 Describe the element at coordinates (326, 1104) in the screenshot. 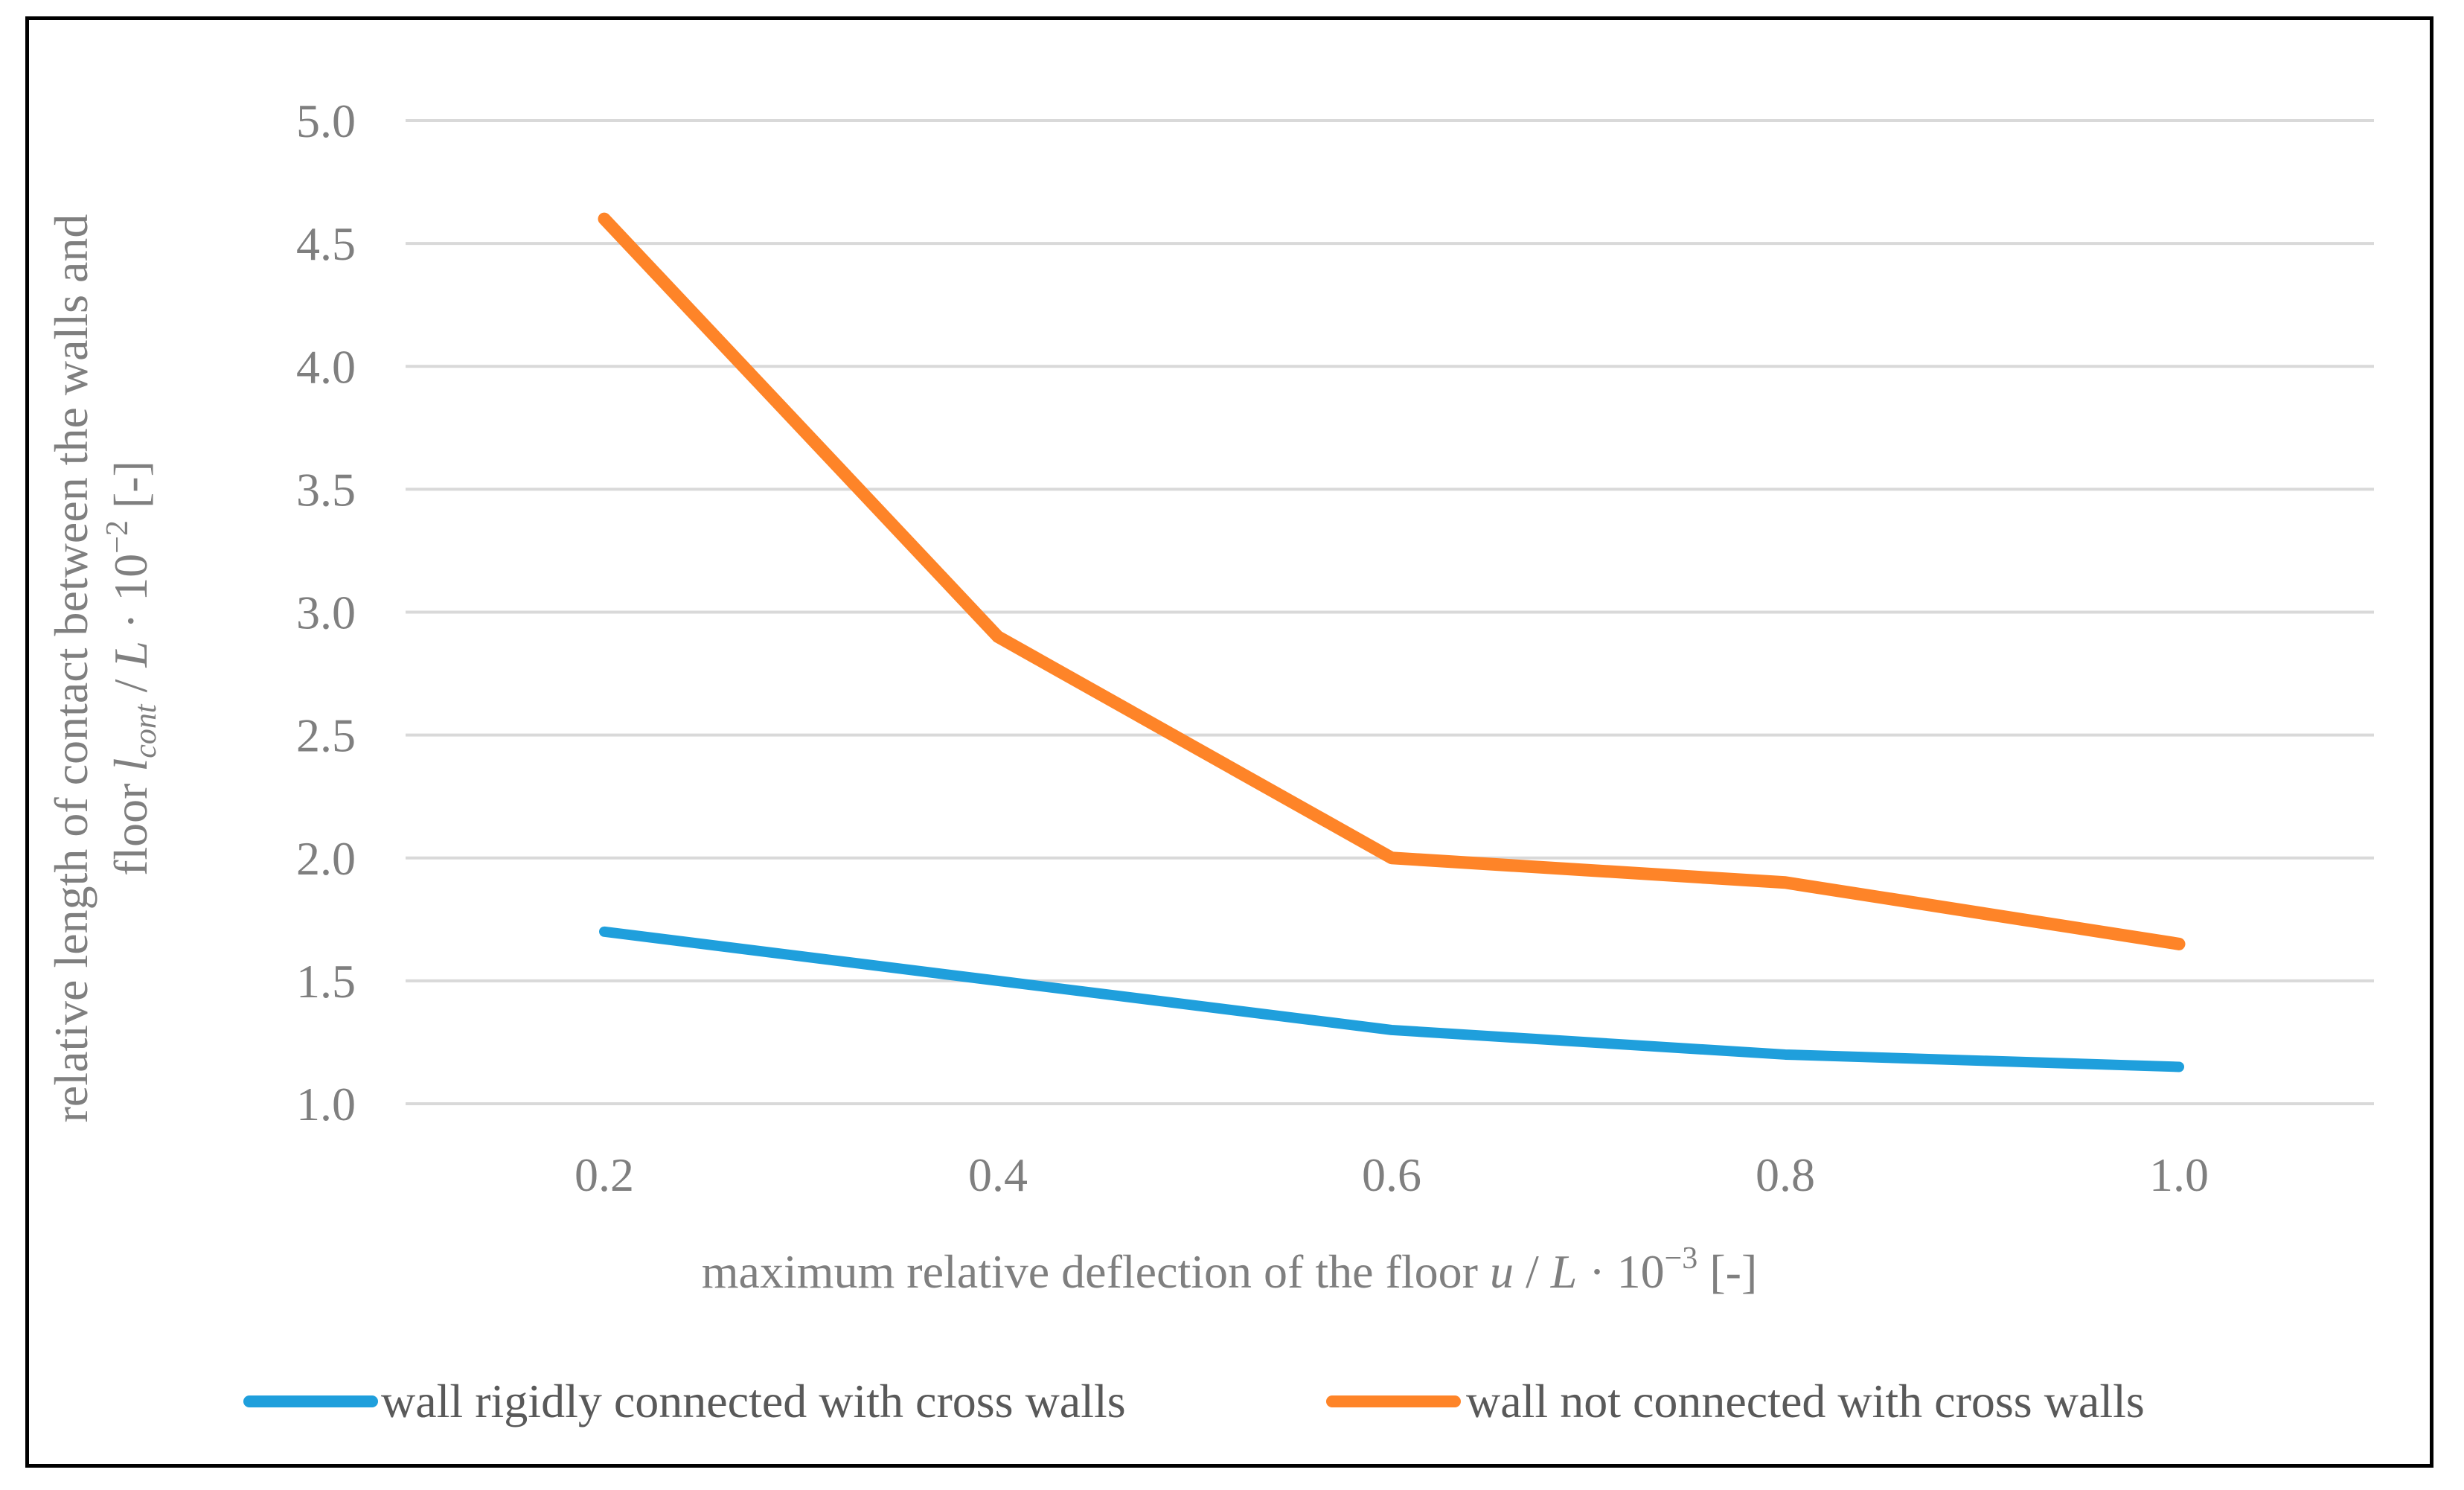

I see `y-tick-label: 1.0` at that location.